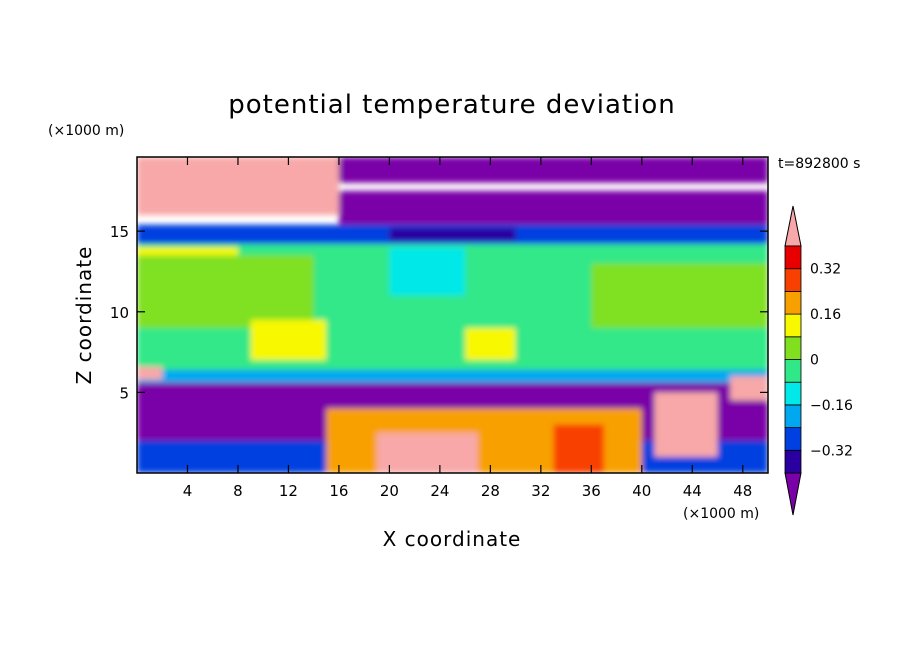 The height and width of the screenshot is (654, 904). Describe the element at coordinates (119, 232) in the screenshot. I see `y-tick-label: 15` at that location.